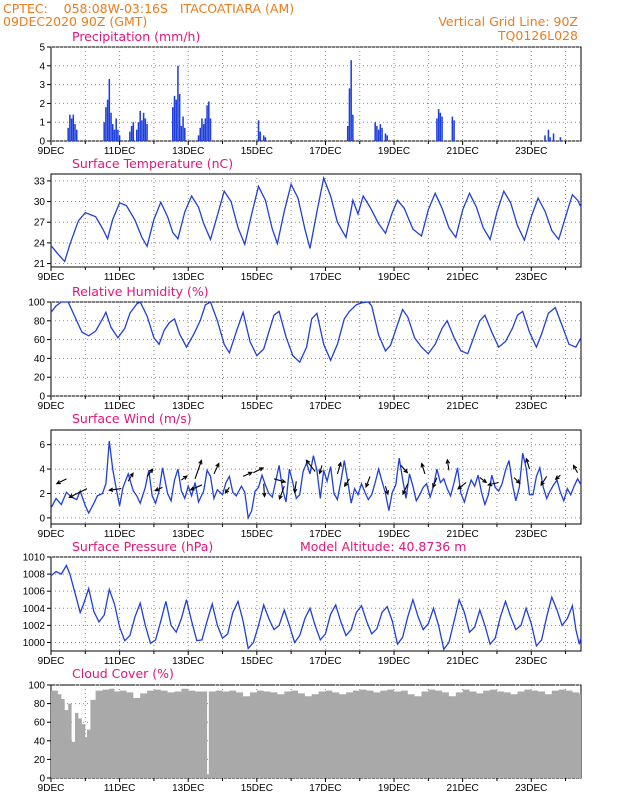 The width and height of the screenshot is (618, 800). I want to click on rh-xtick-label: 11DEC, so click(120, 406).